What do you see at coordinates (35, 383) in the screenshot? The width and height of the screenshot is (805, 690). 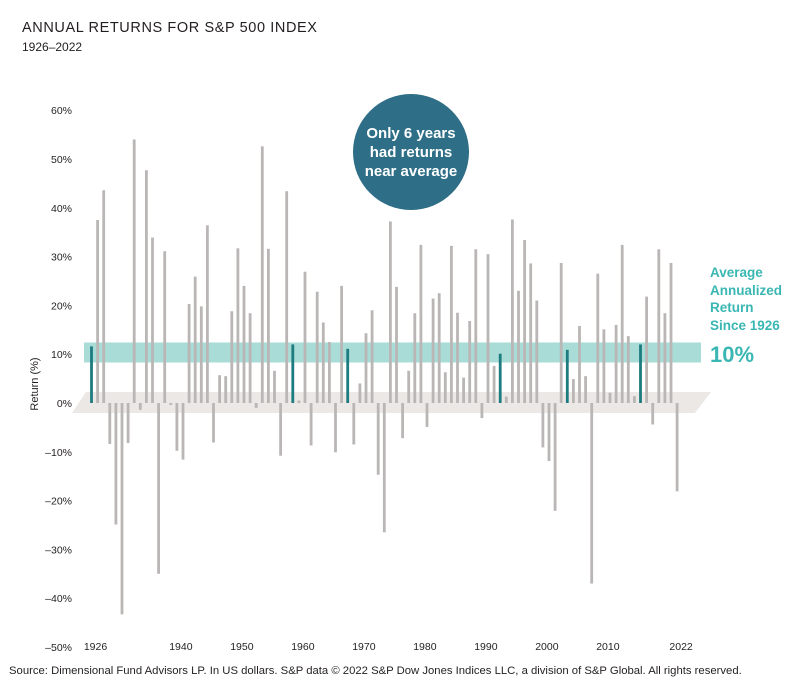 I see `y-axis-label: Return (%)` at bounding box center [35, 383].